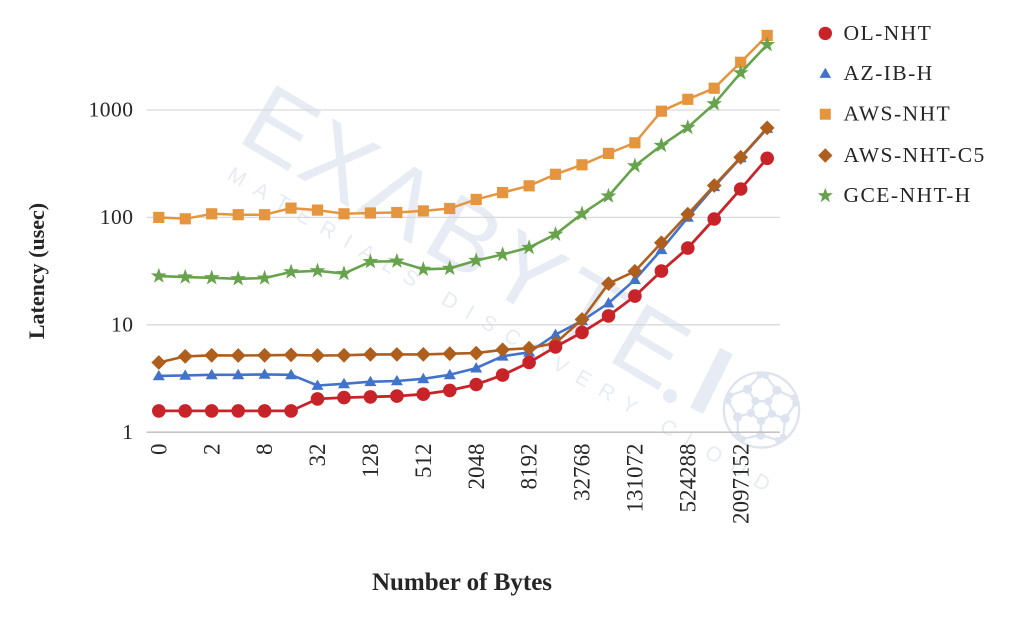  Describe the element at coordinates (370, 461) in the screenshot. I see `svg-text: 128` at that location.